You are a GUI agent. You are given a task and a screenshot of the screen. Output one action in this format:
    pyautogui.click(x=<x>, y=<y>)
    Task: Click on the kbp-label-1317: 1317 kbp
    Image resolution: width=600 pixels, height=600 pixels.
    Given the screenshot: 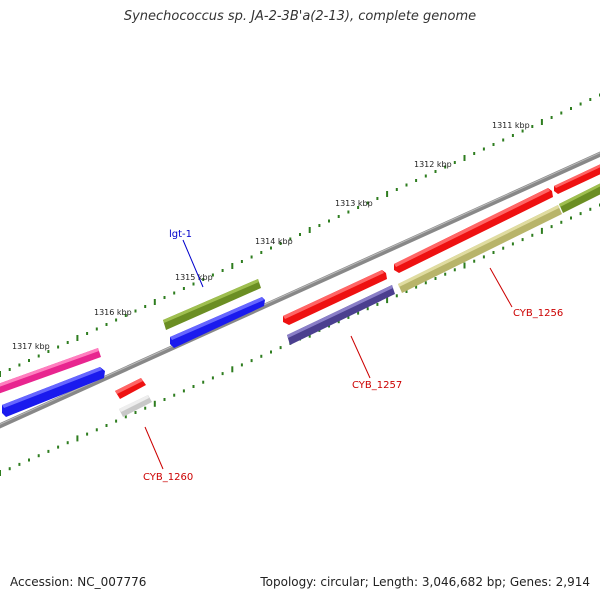 What is the action you would take?
    pyautogui.click(x=31, y=346)
    